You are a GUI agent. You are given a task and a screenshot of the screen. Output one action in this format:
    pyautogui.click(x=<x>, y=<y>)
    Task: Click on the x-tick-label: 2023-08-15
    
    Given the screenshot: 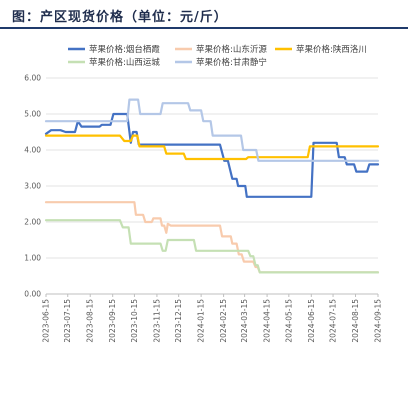 What is the action you would take?
    pyautogui.click(x=90, y=321)
    